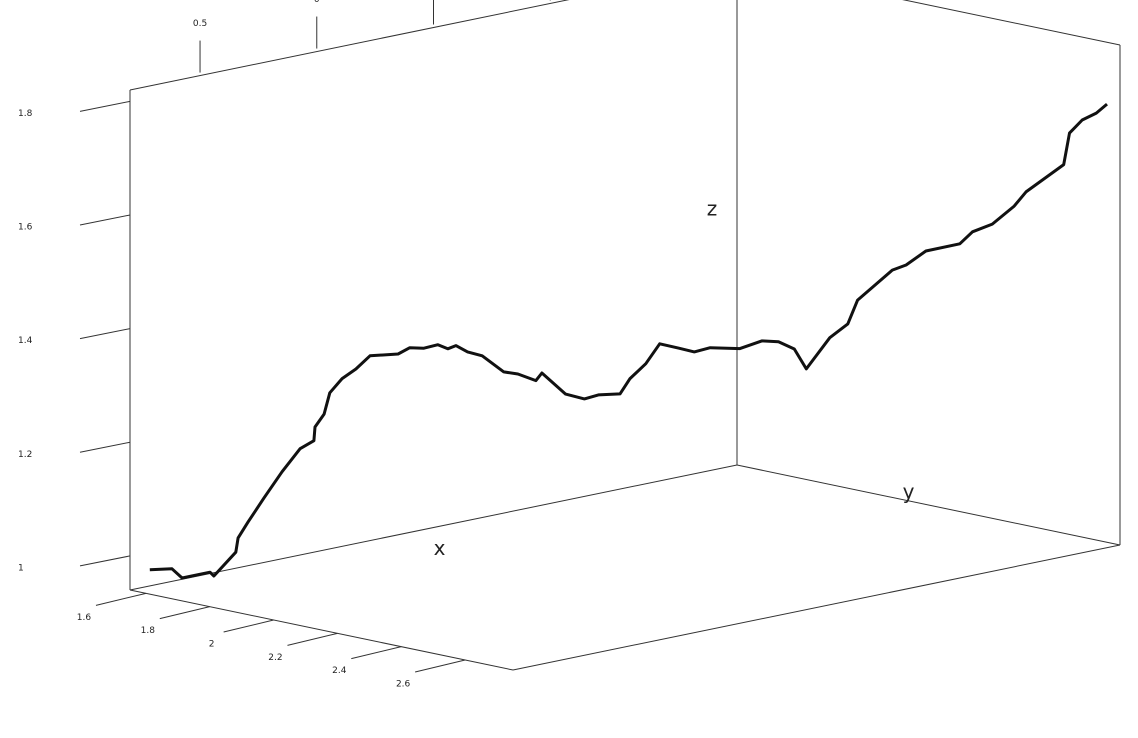 The image size is (1138, 738). Describe the element at coordinates (339, 671) in the screenshot. I see `y-tick-label: 2.4` at that location.